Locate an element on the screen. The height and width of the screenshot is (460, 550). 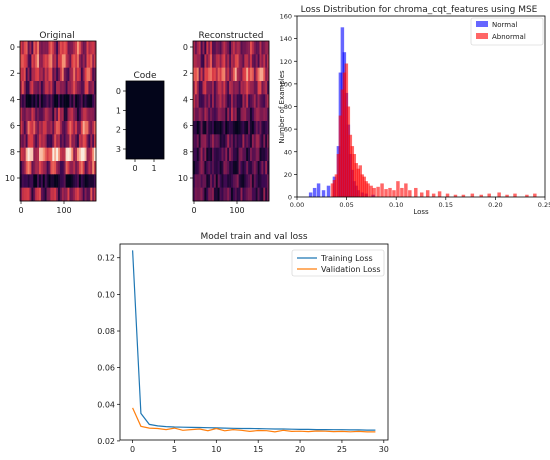
line-x-tick-label: 30 is located at coordinates (384, 449).